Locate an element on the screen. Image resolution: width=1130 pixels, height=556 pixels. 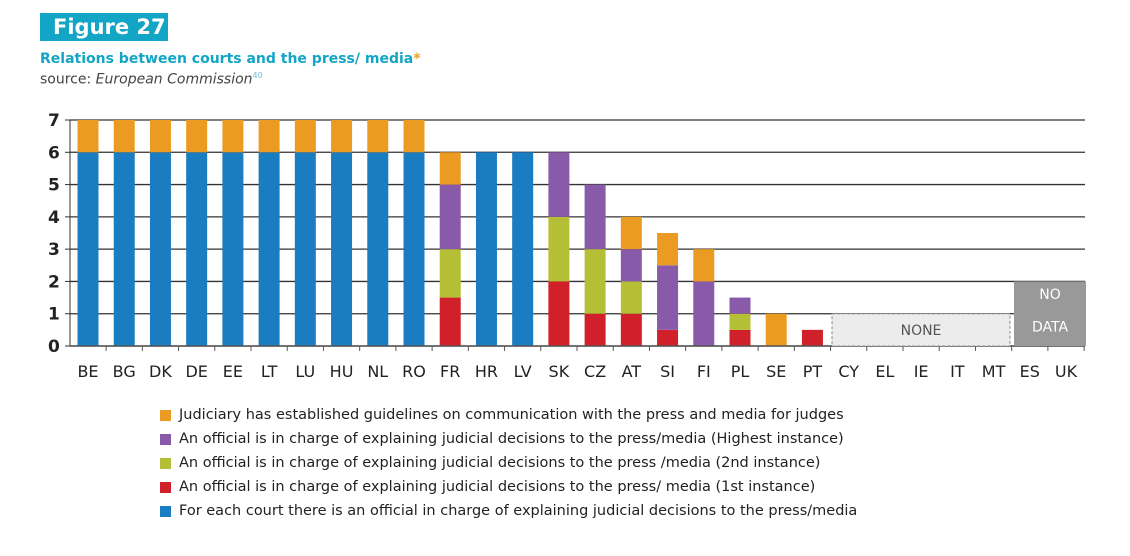
no-data-label: NO is located at coordinates (1050, 295).